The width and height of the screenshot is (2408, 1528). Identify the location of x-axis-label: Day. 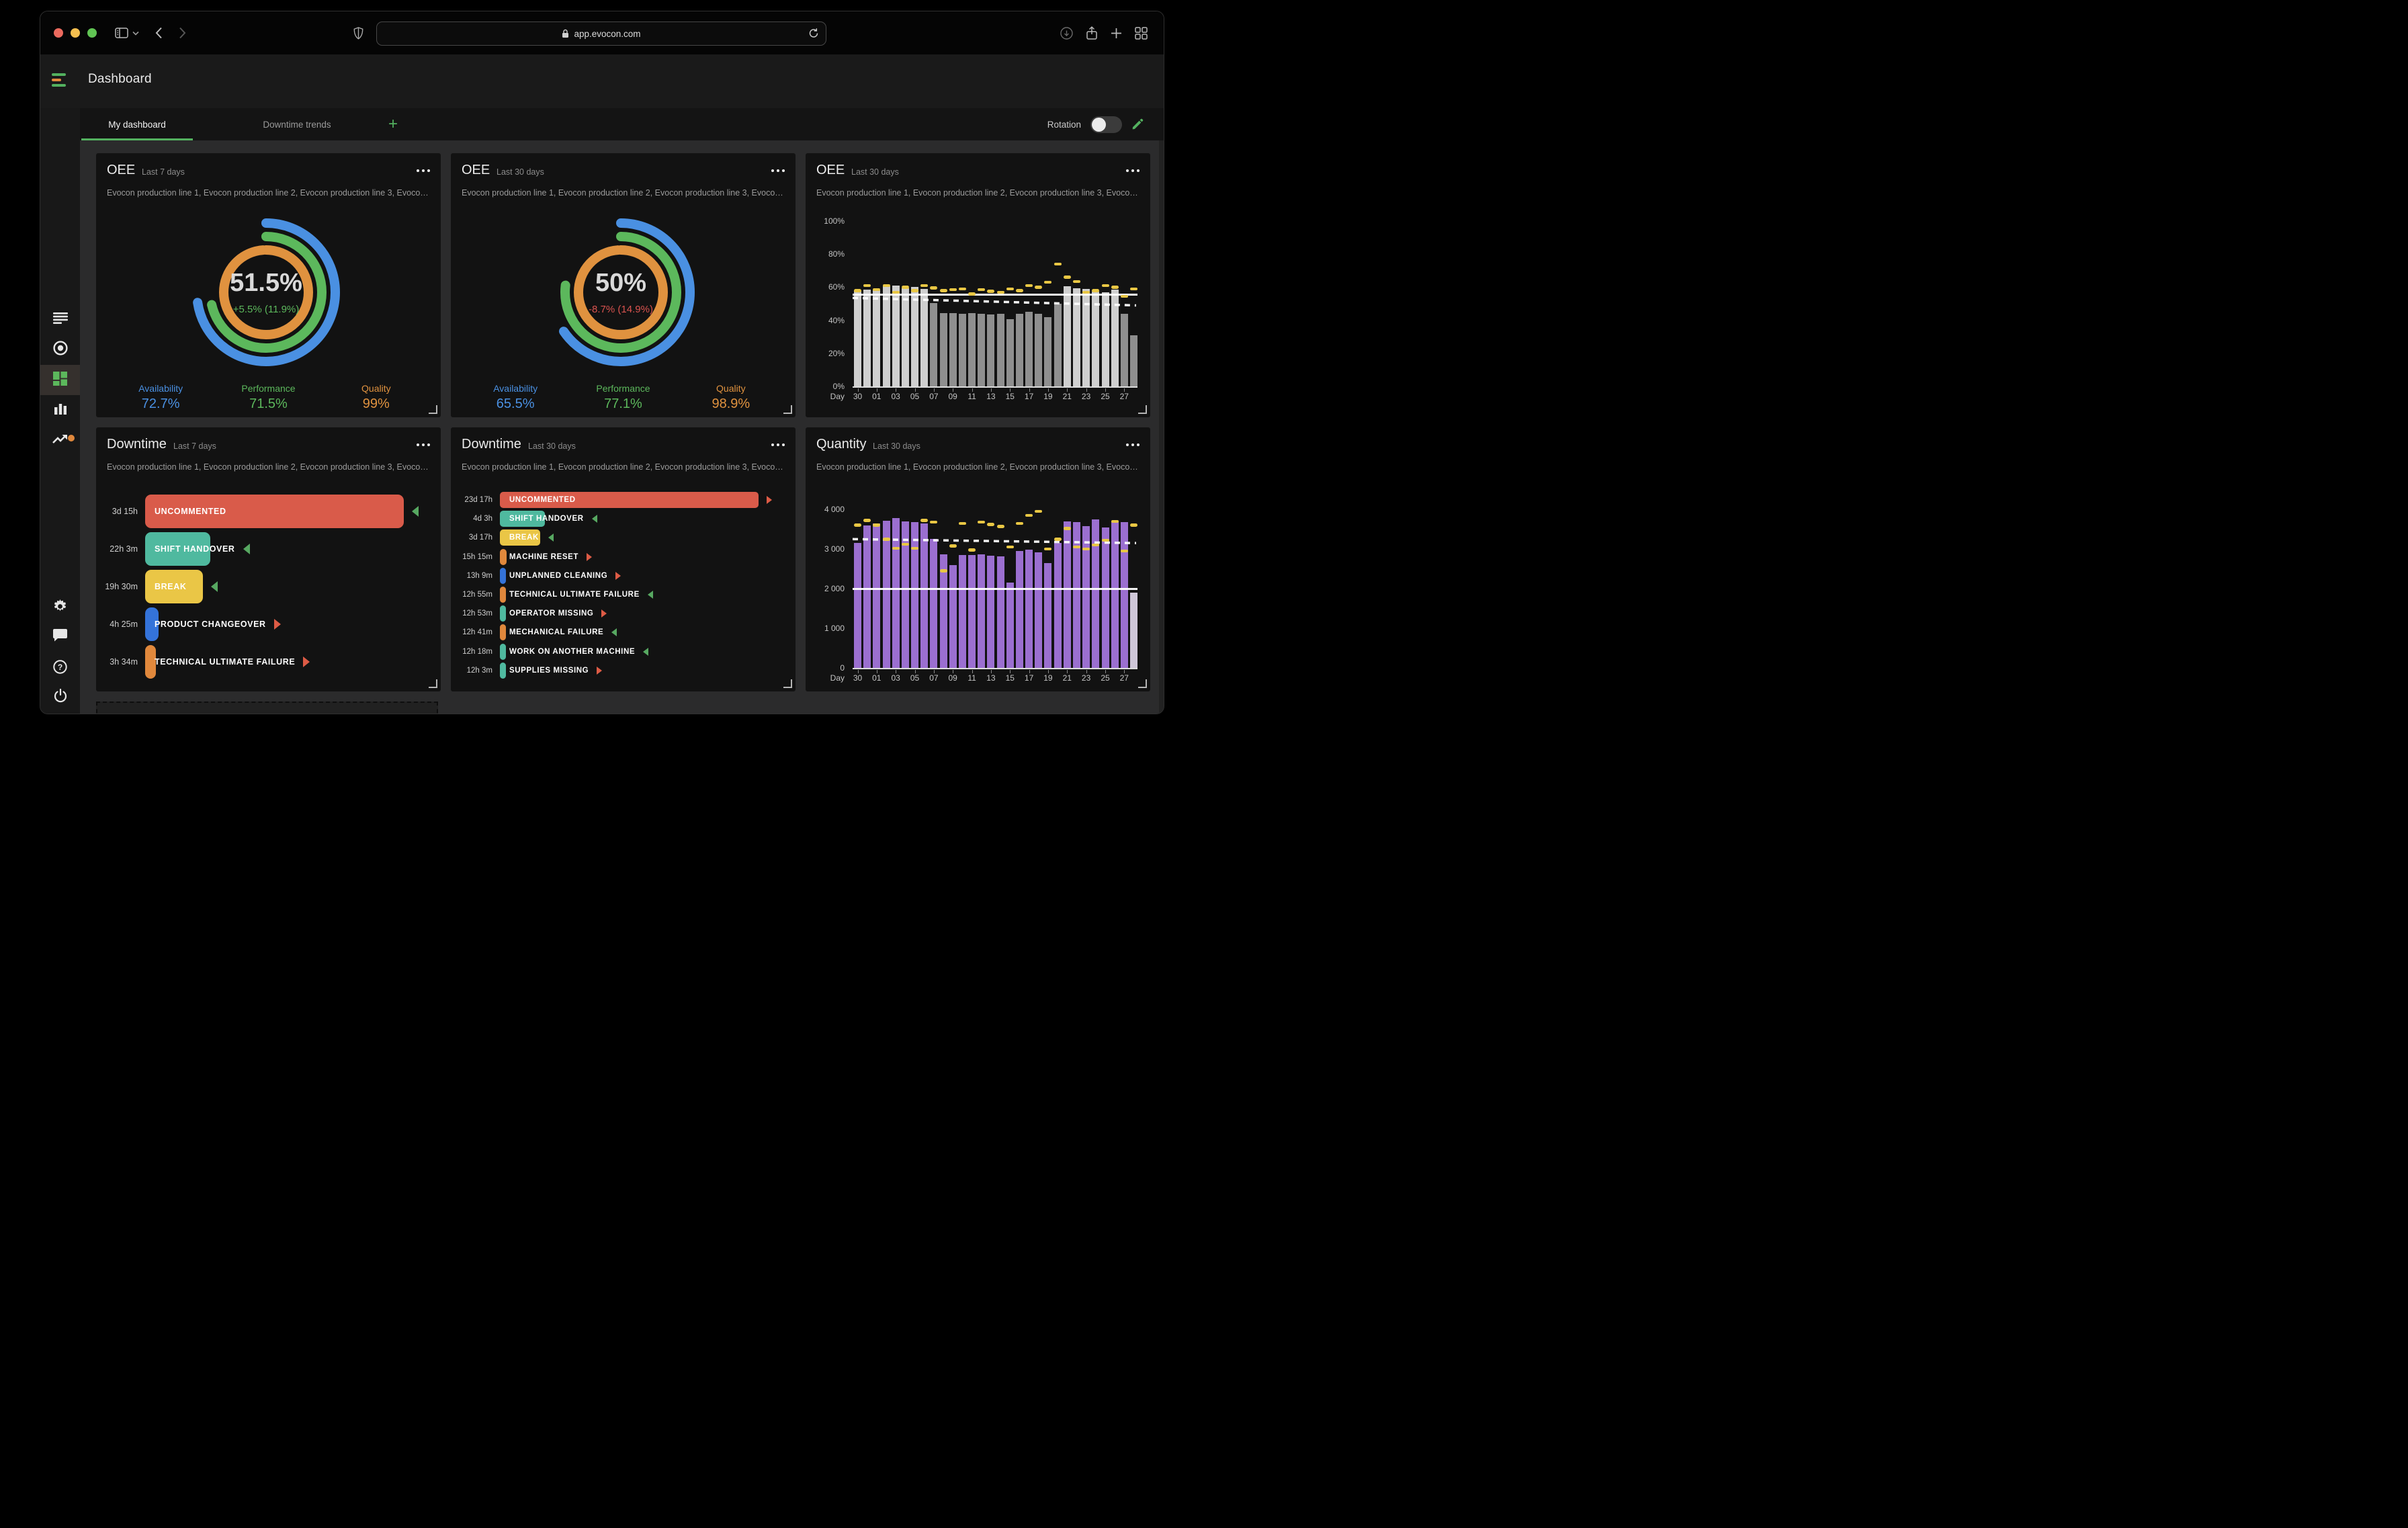
(837, 678).